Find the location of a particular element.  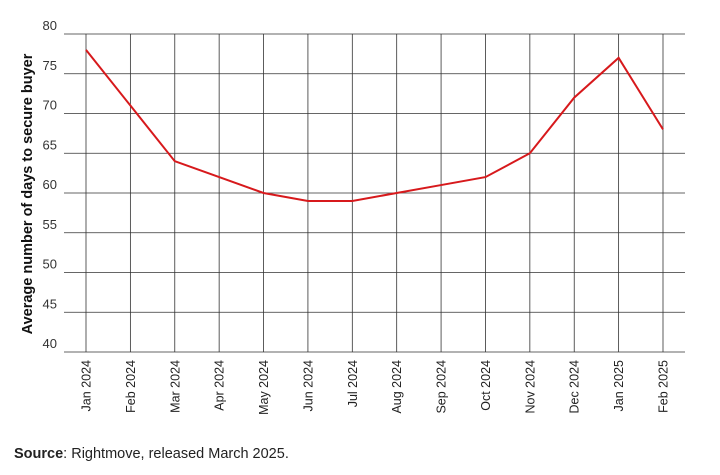

x-tick-label: Oct 2024 is located at coordinates (486, 385).